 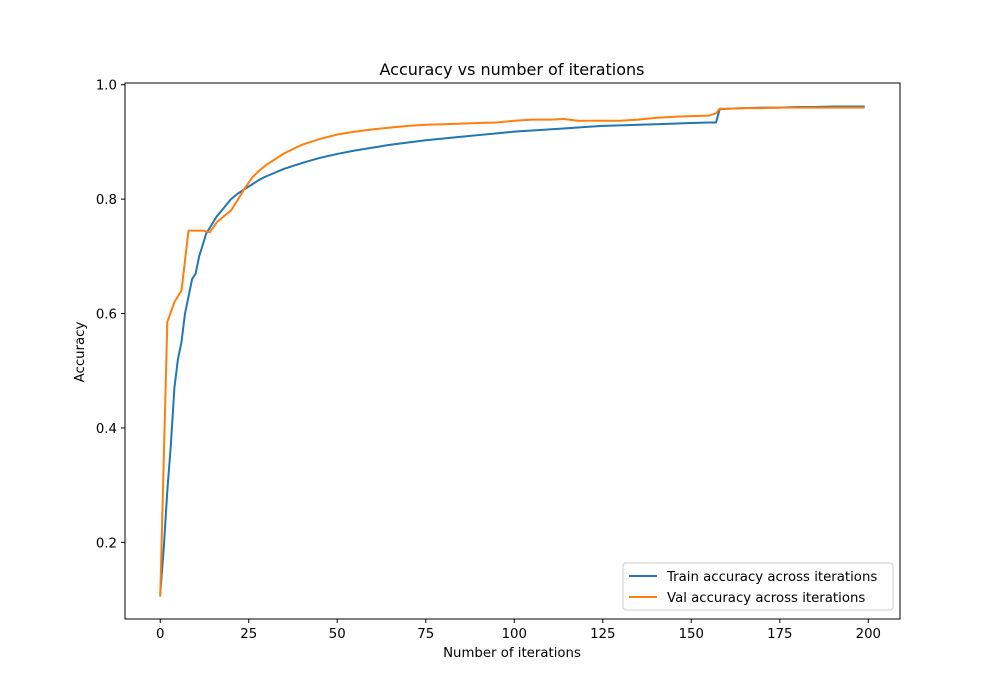 What do you see at coordinates (337, 634) in the screenshot?
I see `x-tick-label: 50` at bounding box center [337, 634].